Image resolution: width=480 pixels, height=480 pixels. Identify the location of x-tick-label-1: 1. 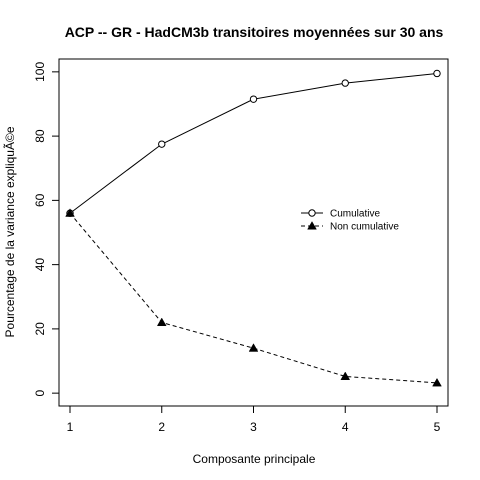
(70, 427).